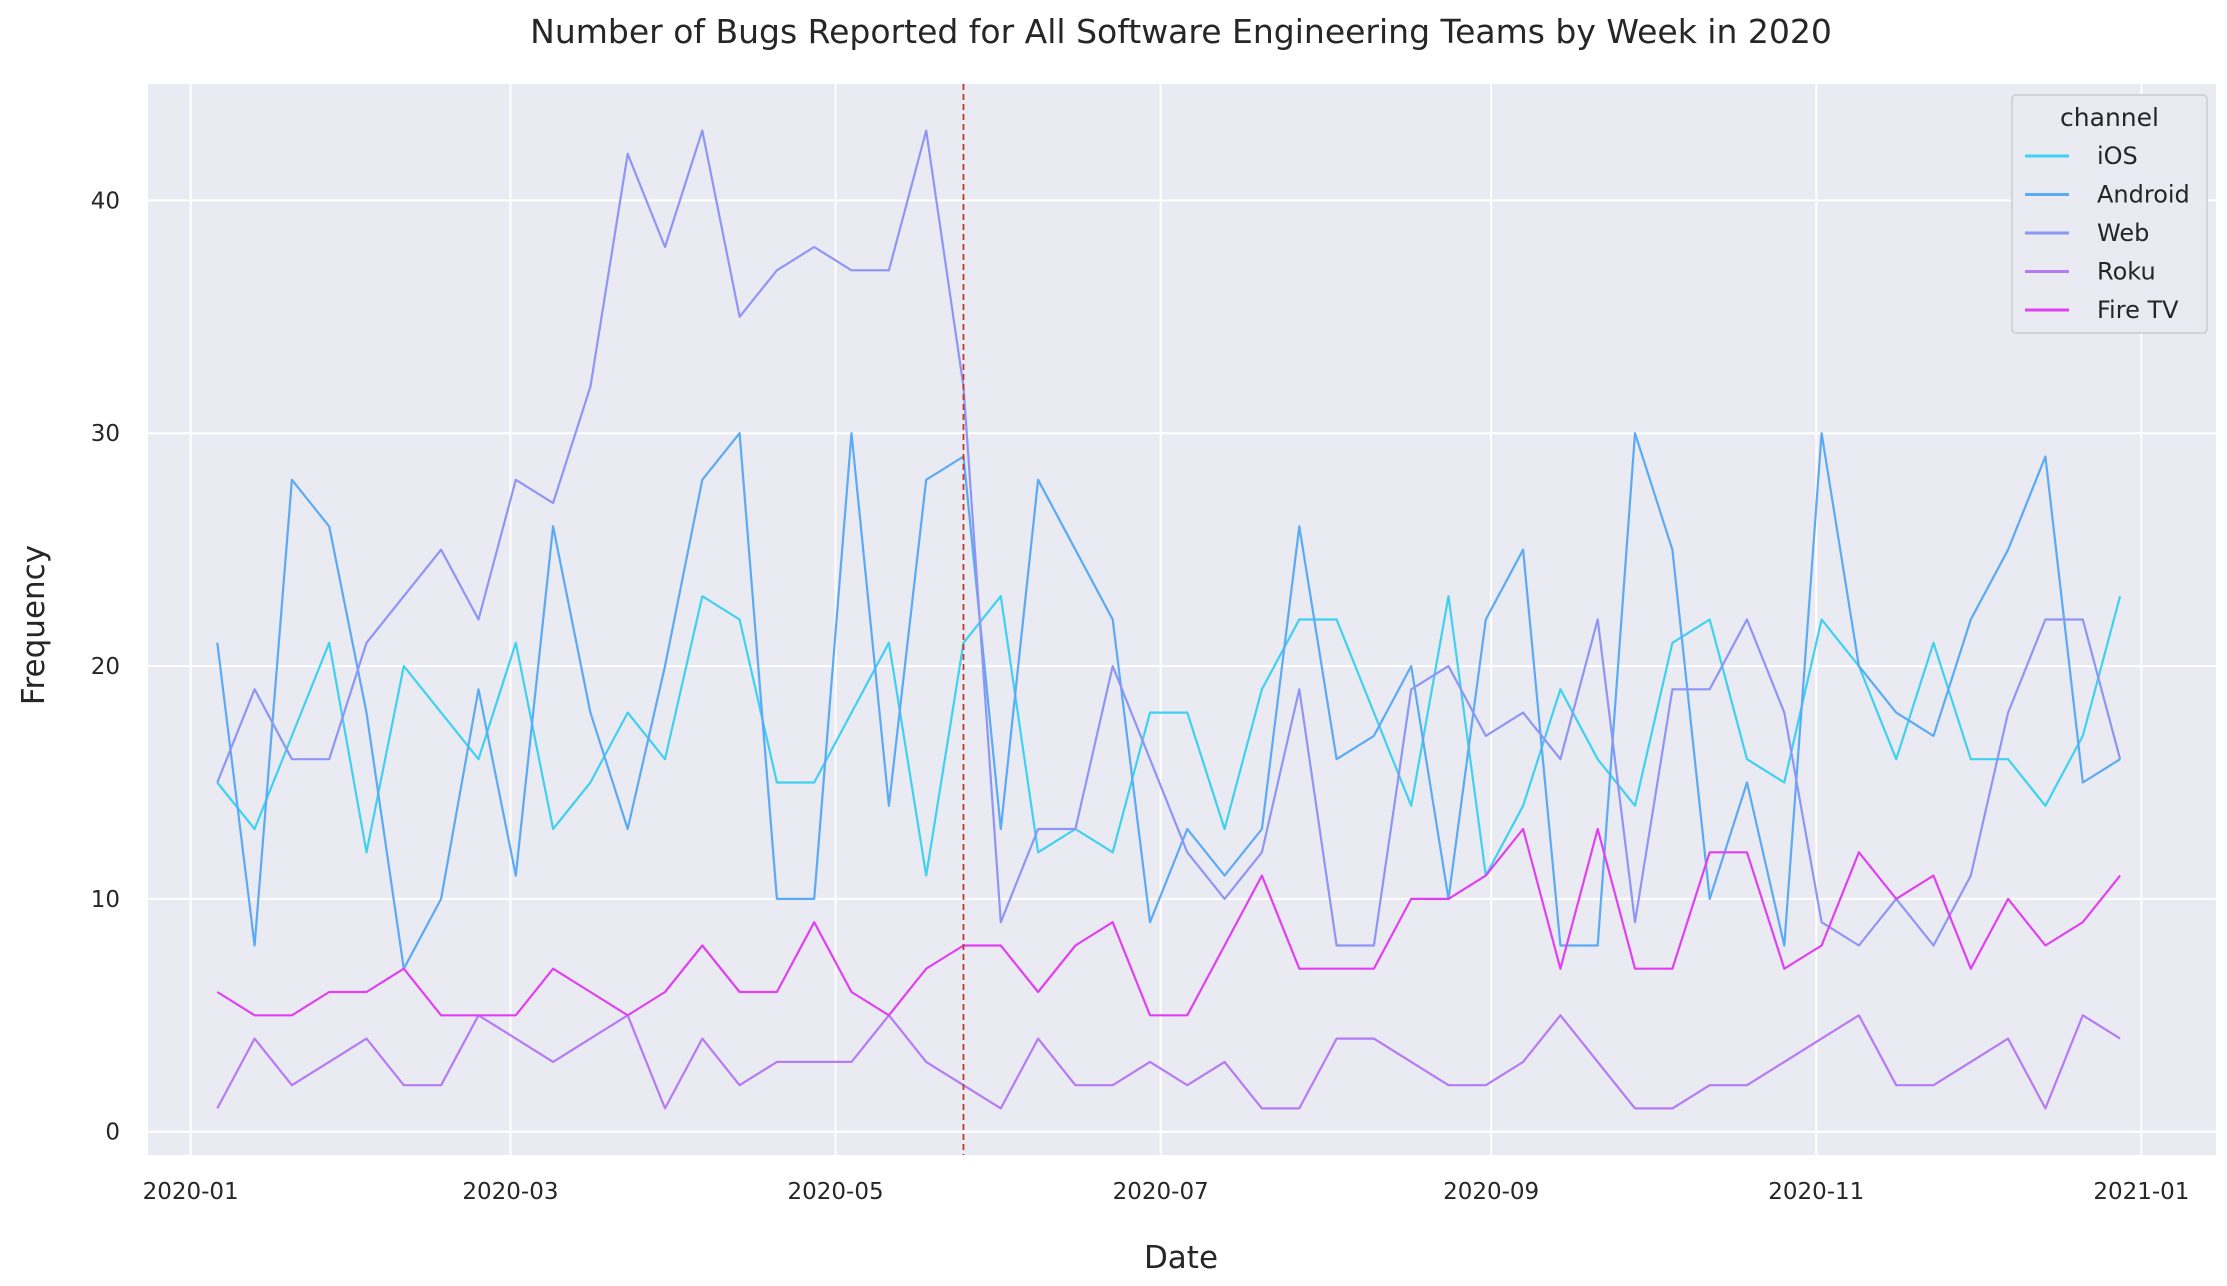  I want to click on legend-label-fire-tv: Fire TV, so click(2138, 310).